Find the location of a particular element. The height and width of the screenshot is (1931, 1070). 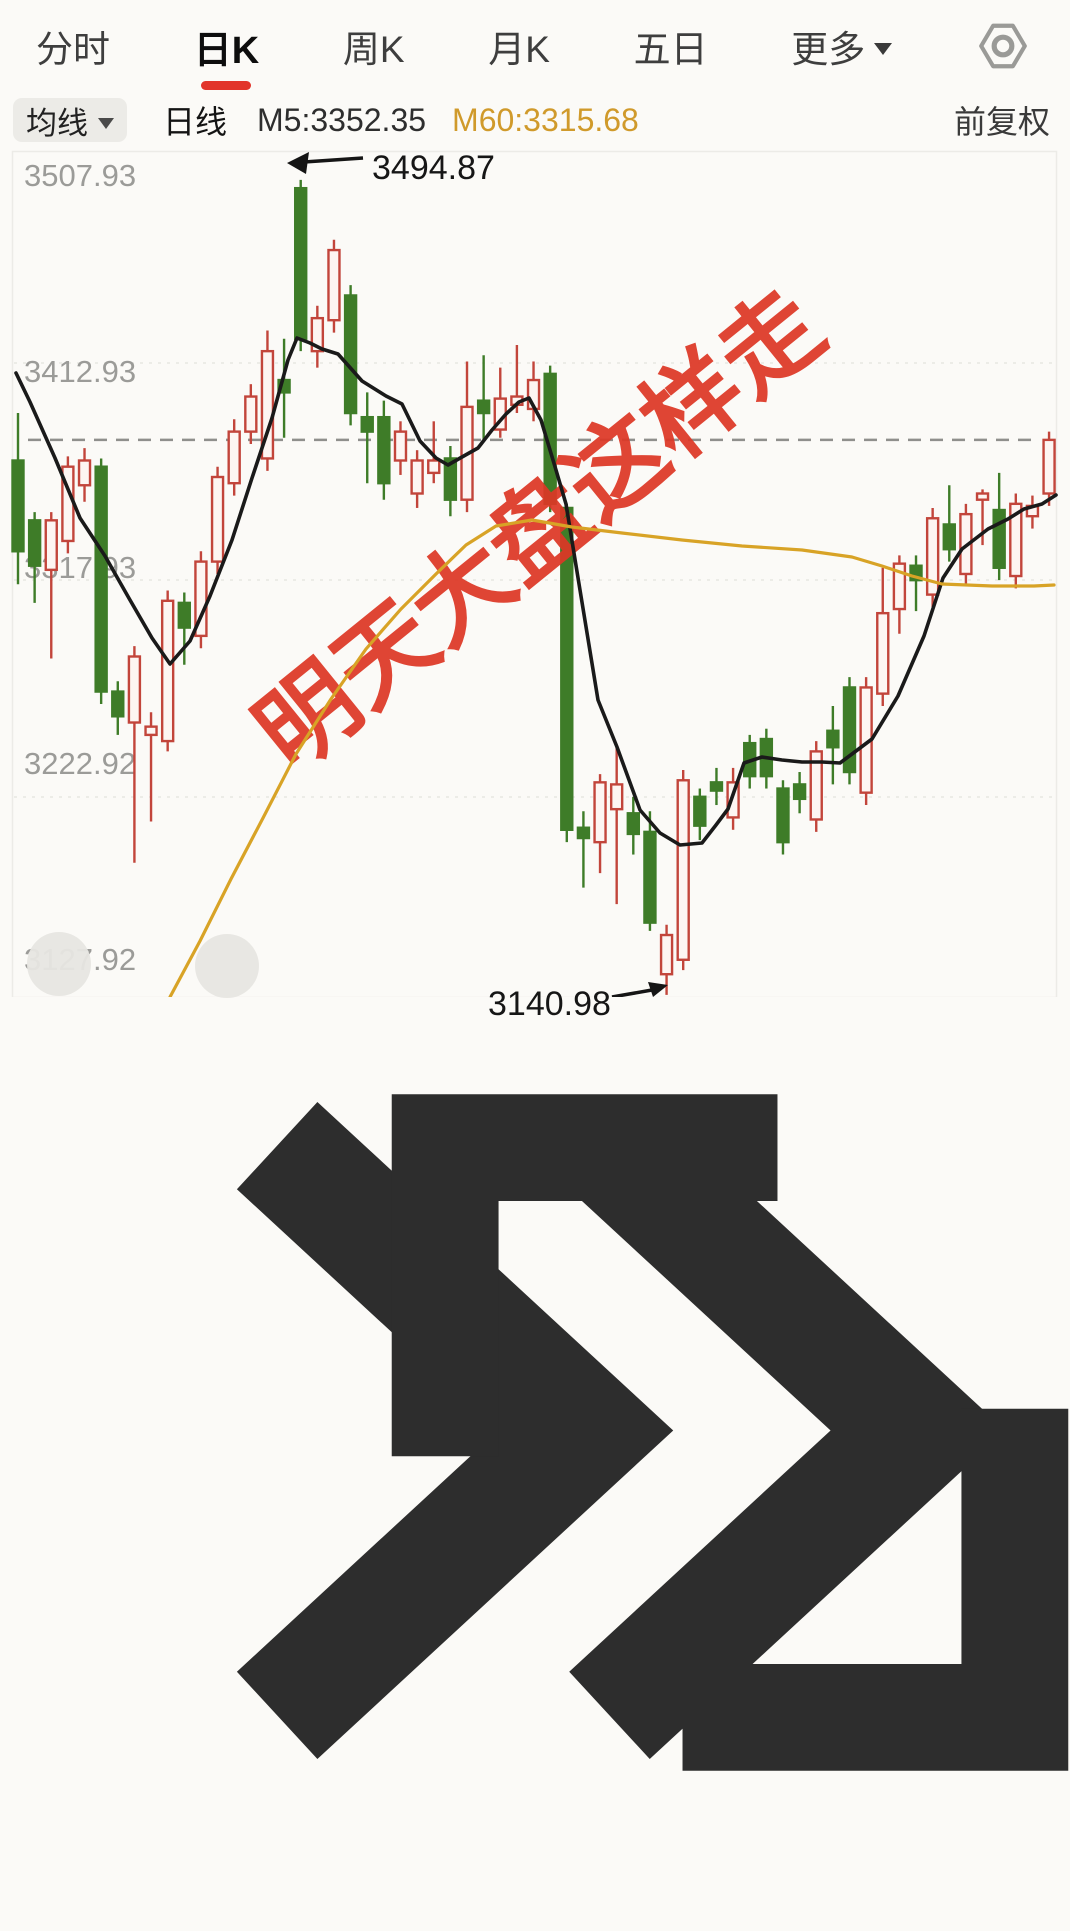

tab-分时: 分时 is located at coordinates (73, 46).